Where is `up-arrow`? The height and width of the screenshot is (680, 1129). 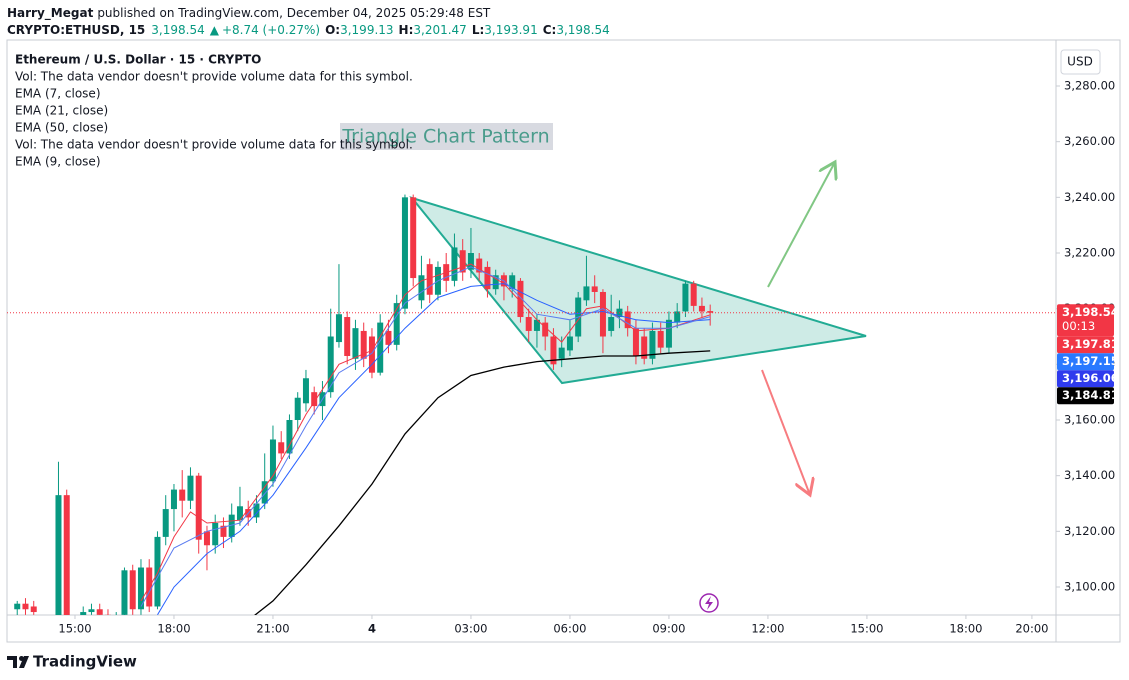 up-arrow is located at coordinates (801, 225).